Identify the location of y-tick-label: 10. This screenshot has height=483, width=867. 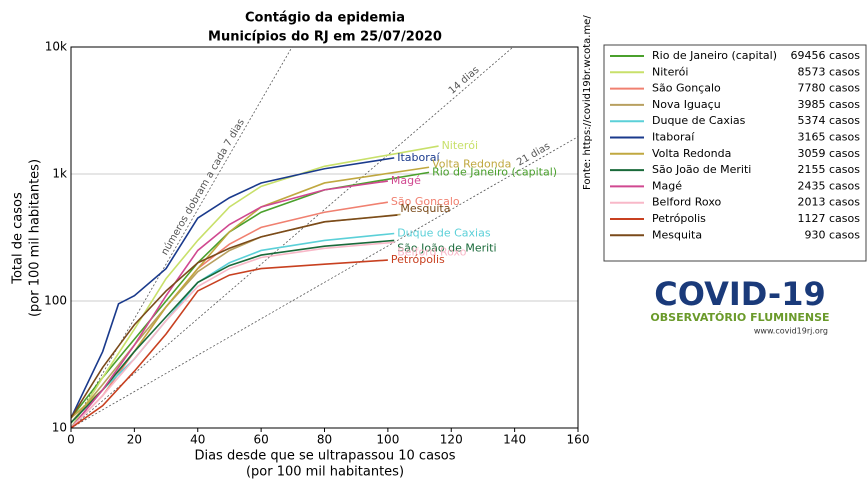
(59, 428).